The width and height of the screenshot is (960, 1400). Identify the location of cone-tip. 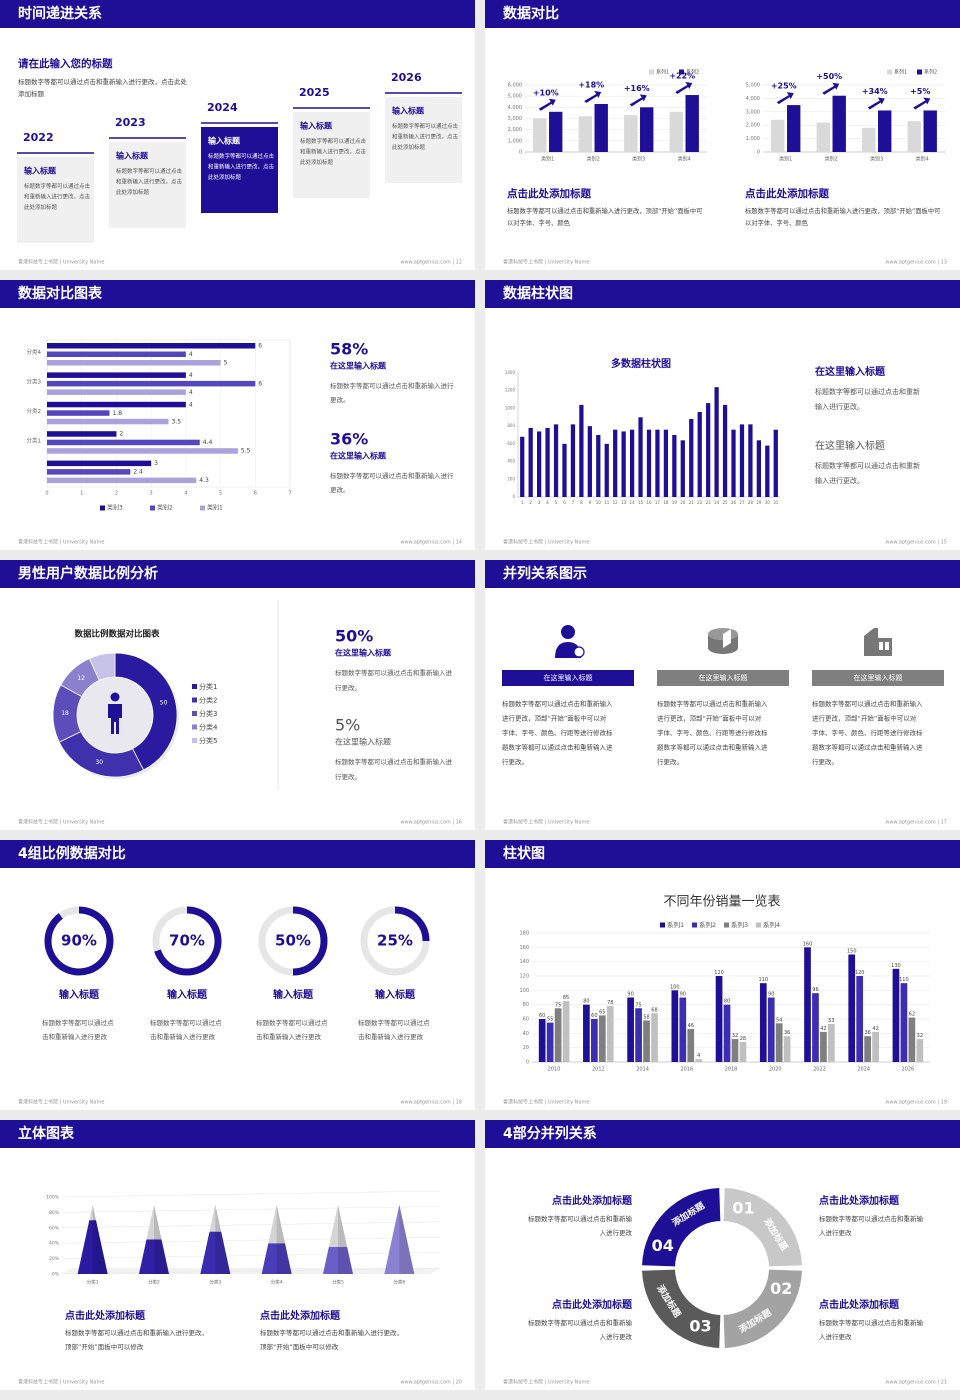
(276, 1224).